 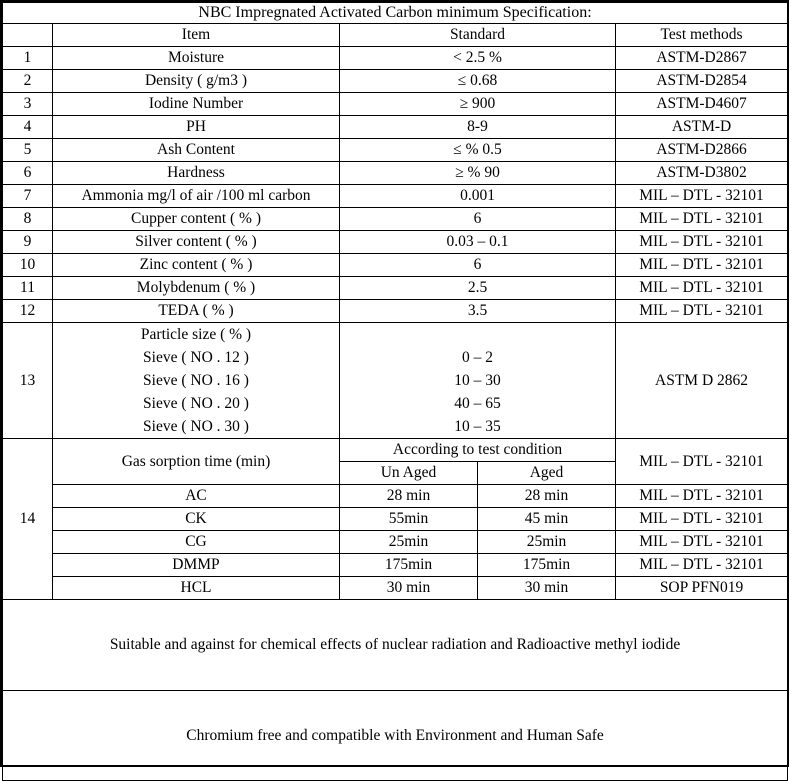 I want to click on header-no, so click(x=27, y=35).